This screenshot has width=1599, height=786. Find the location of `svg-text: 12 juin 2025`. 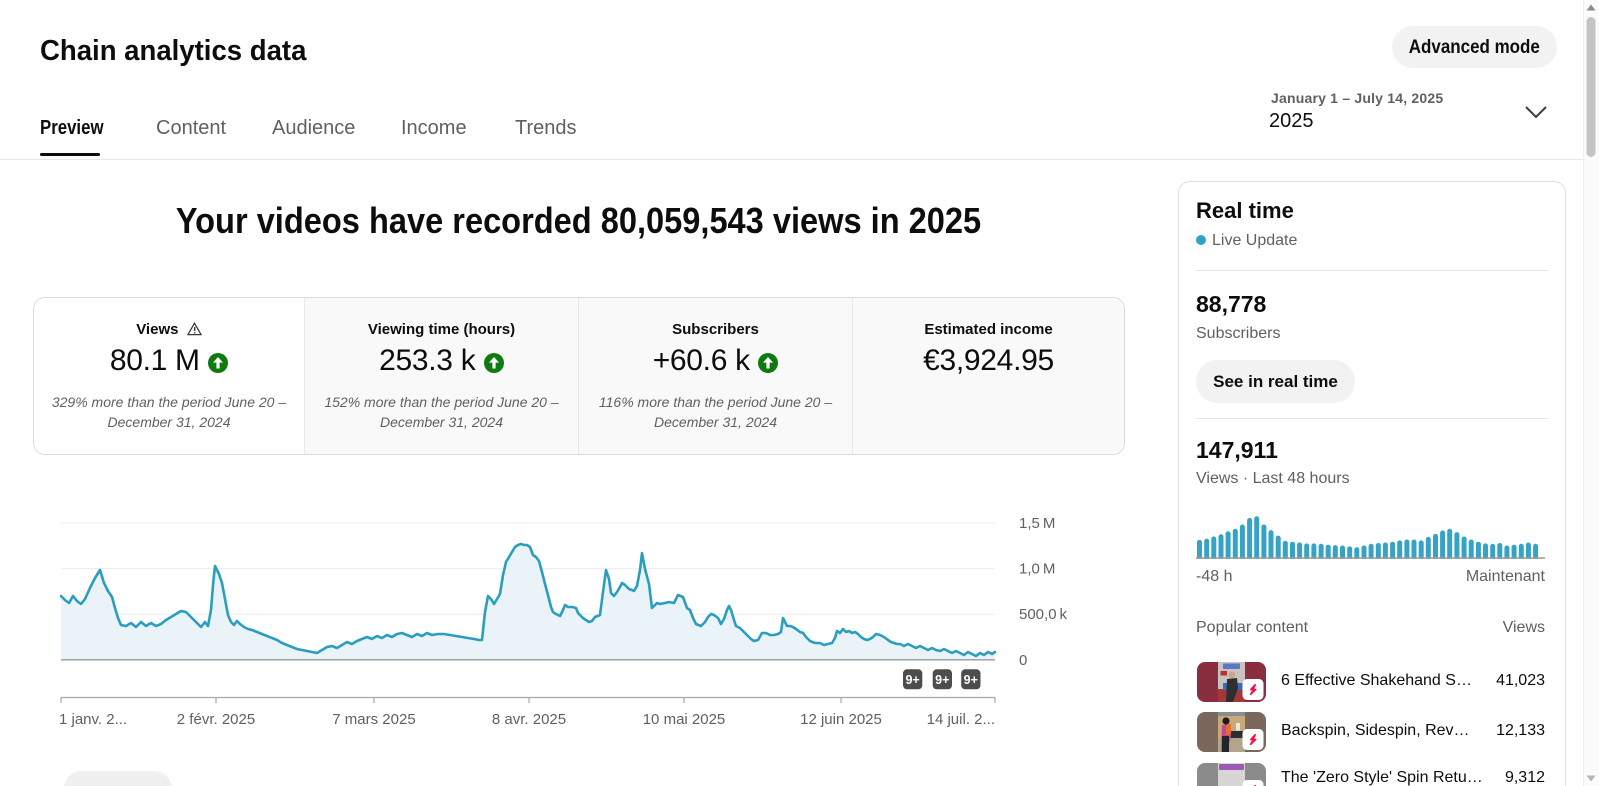

svg-text: 12 juin 2025 is located at coordinates (841, 719).